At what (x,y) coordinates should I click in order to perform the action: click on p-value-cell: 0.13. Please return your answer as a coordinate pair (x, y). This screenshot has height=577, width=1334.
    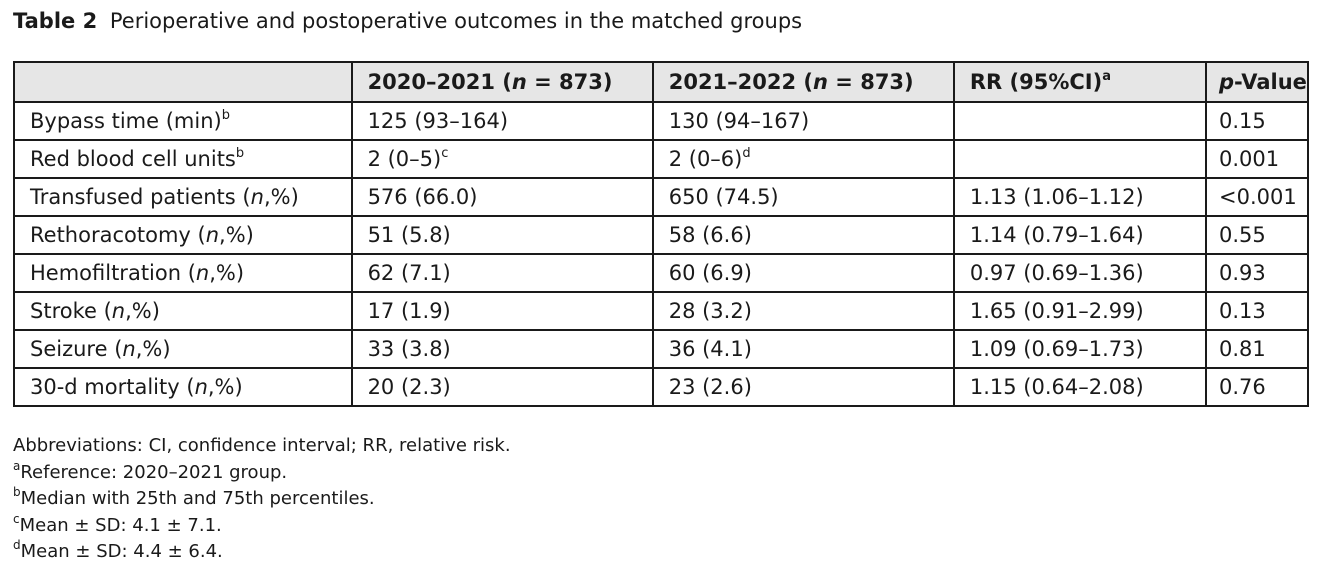
    Looking at the image, I should click on (1257, 311).